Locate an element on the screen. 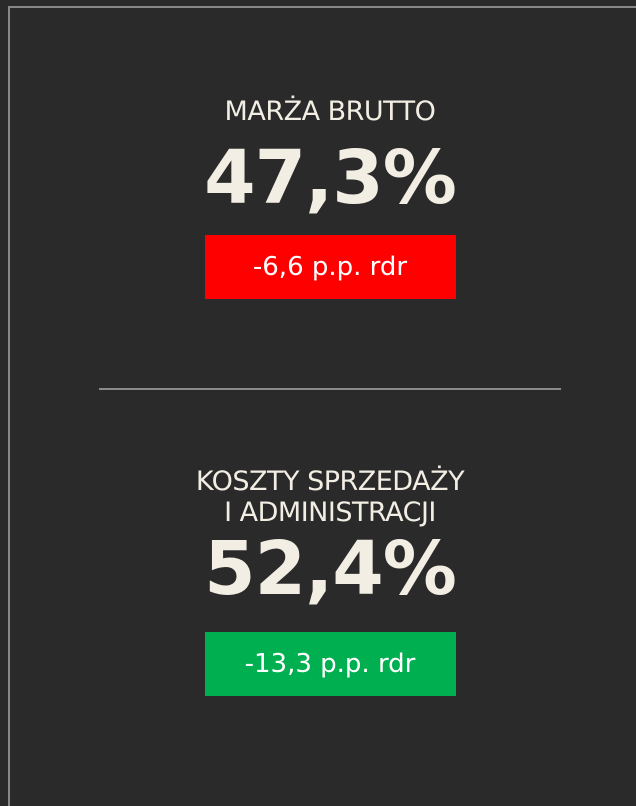  separator is located at coordinates (330, 389).